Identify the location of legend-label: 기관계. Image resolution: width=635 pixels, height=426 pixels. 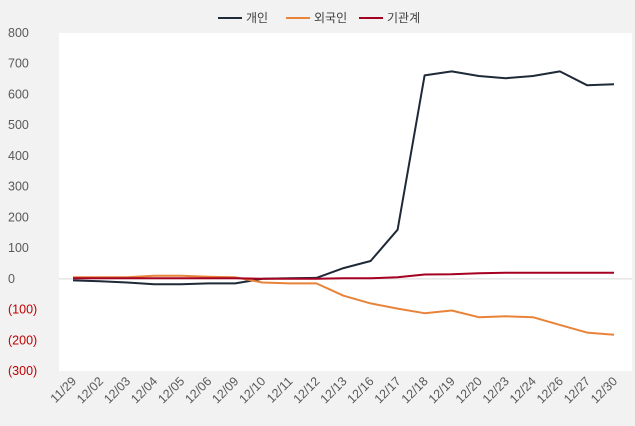
(403, 18).